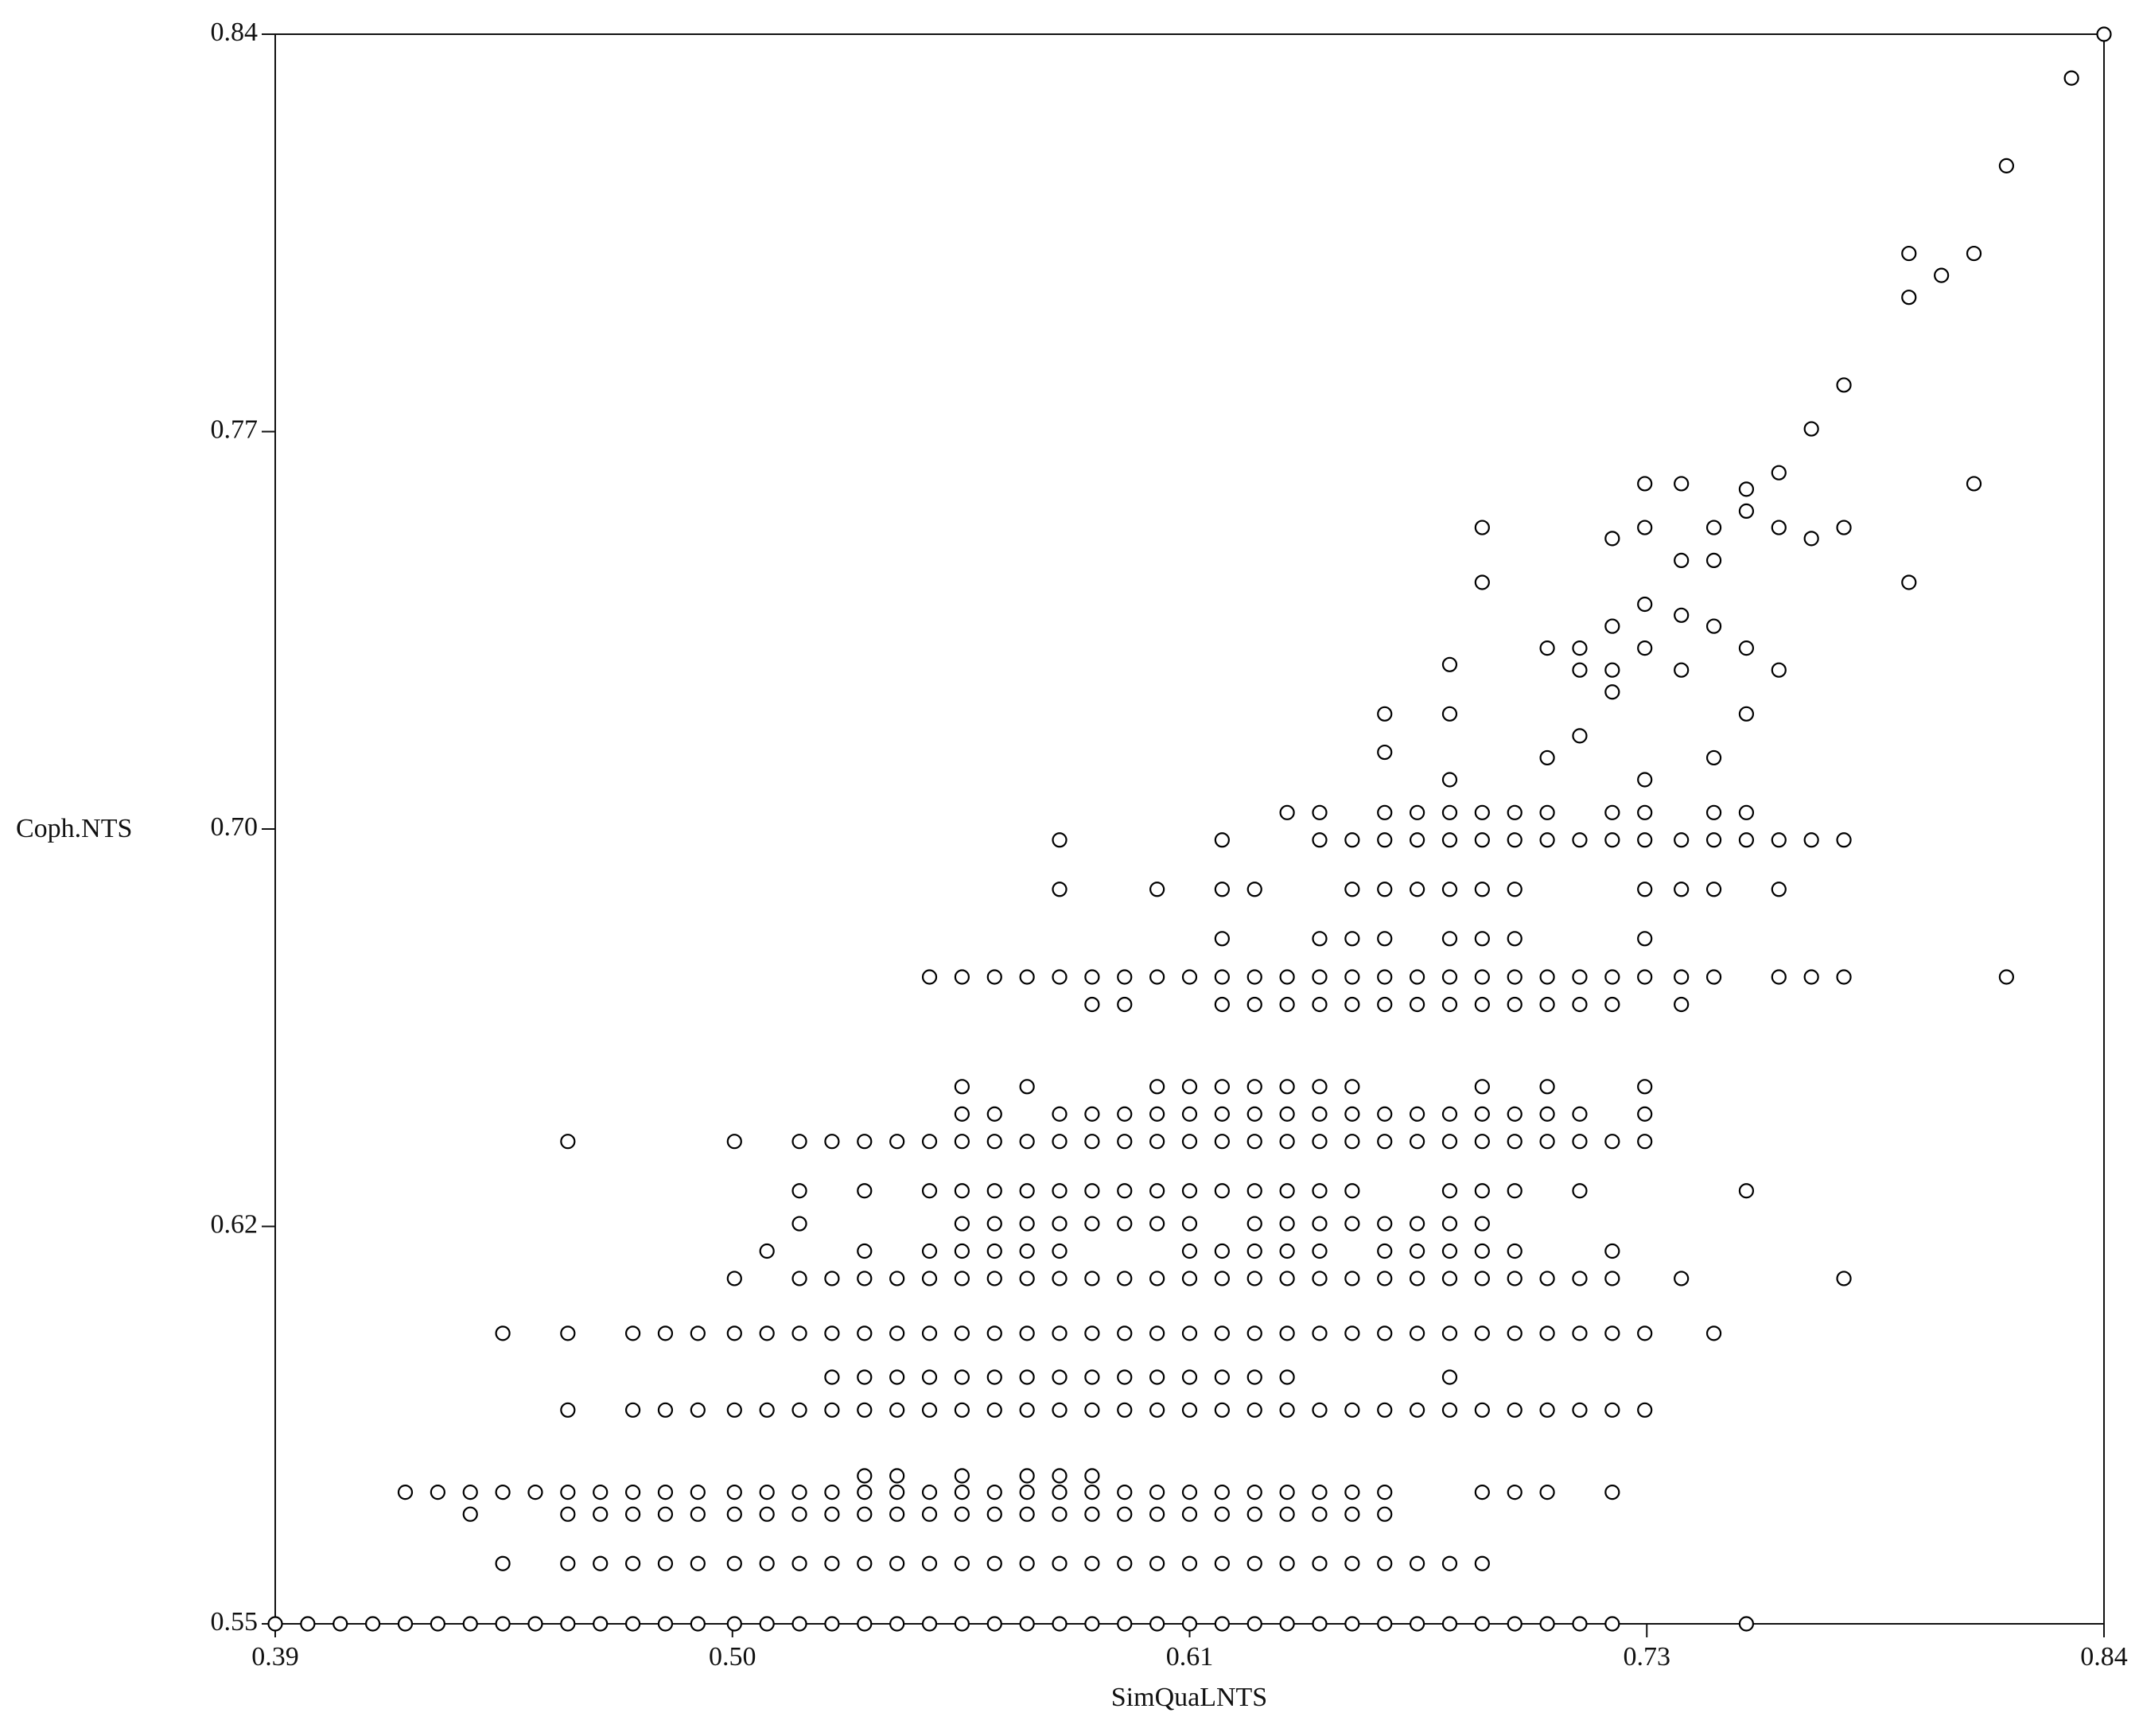 The width and height of the screenshot is (2139, 1736). What do you see at coordinates (235, 1224) in the screenshot?
I see `y-tick-label: 0.62` at bounding box center [235, 1224].